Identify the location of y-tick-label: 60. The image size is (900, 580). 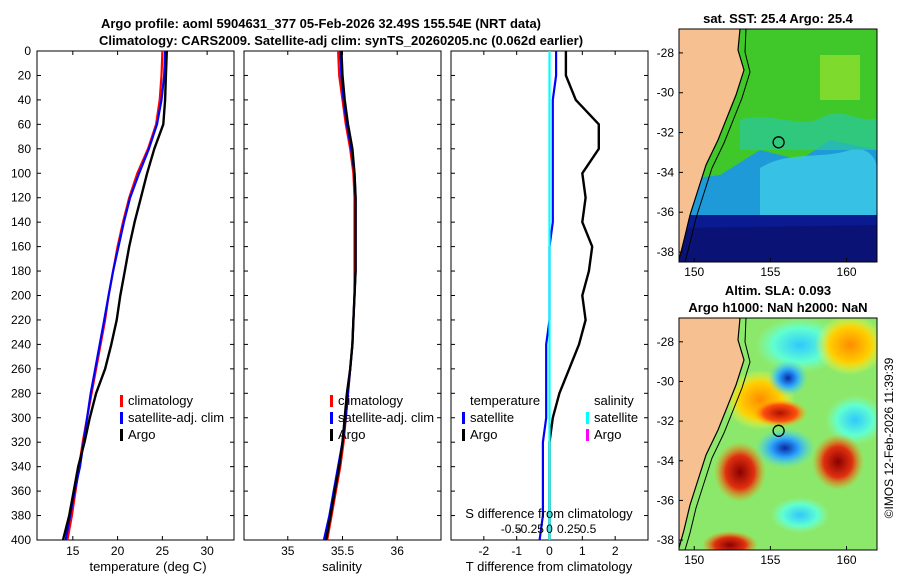
(25, 124).